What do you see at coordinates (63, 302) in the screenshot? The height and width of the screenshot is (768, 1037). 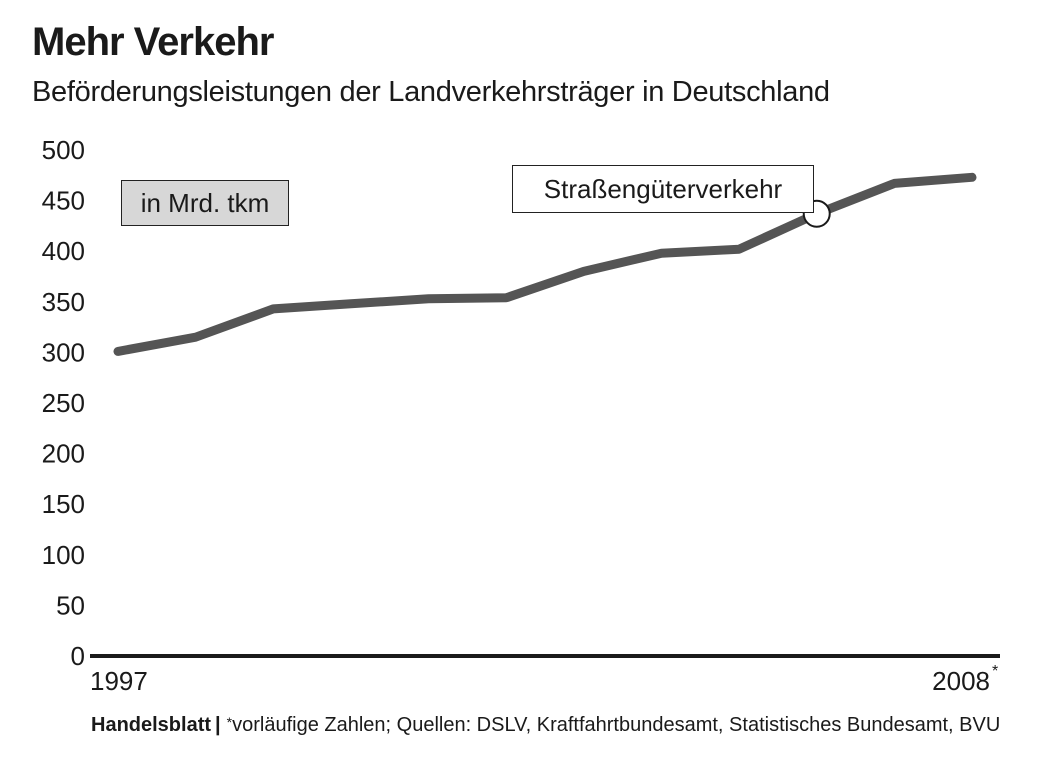 I see `y-tick-label: 350` at bounding box center [63, 302].